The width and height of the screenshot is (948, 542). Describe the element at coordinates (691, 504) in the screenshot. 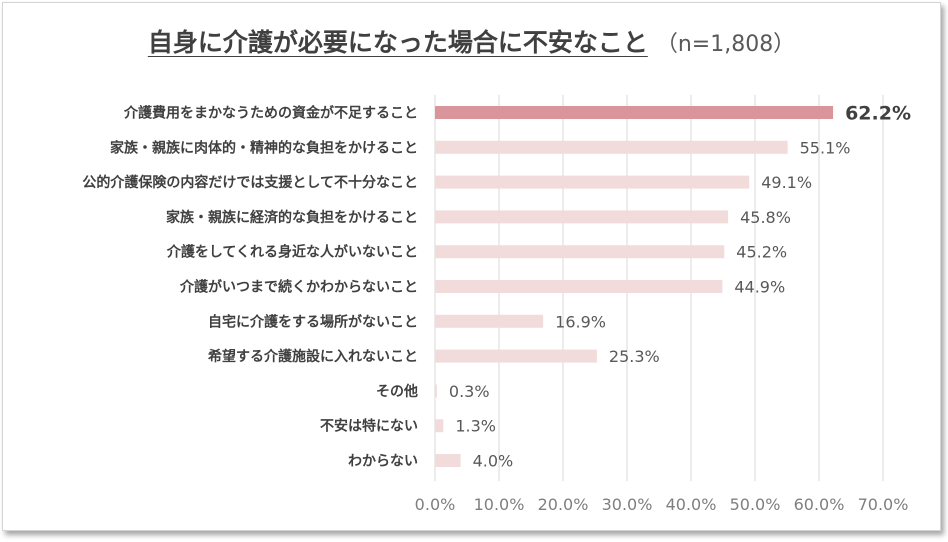

I see `x-tick-label: 40.0%` at that location.